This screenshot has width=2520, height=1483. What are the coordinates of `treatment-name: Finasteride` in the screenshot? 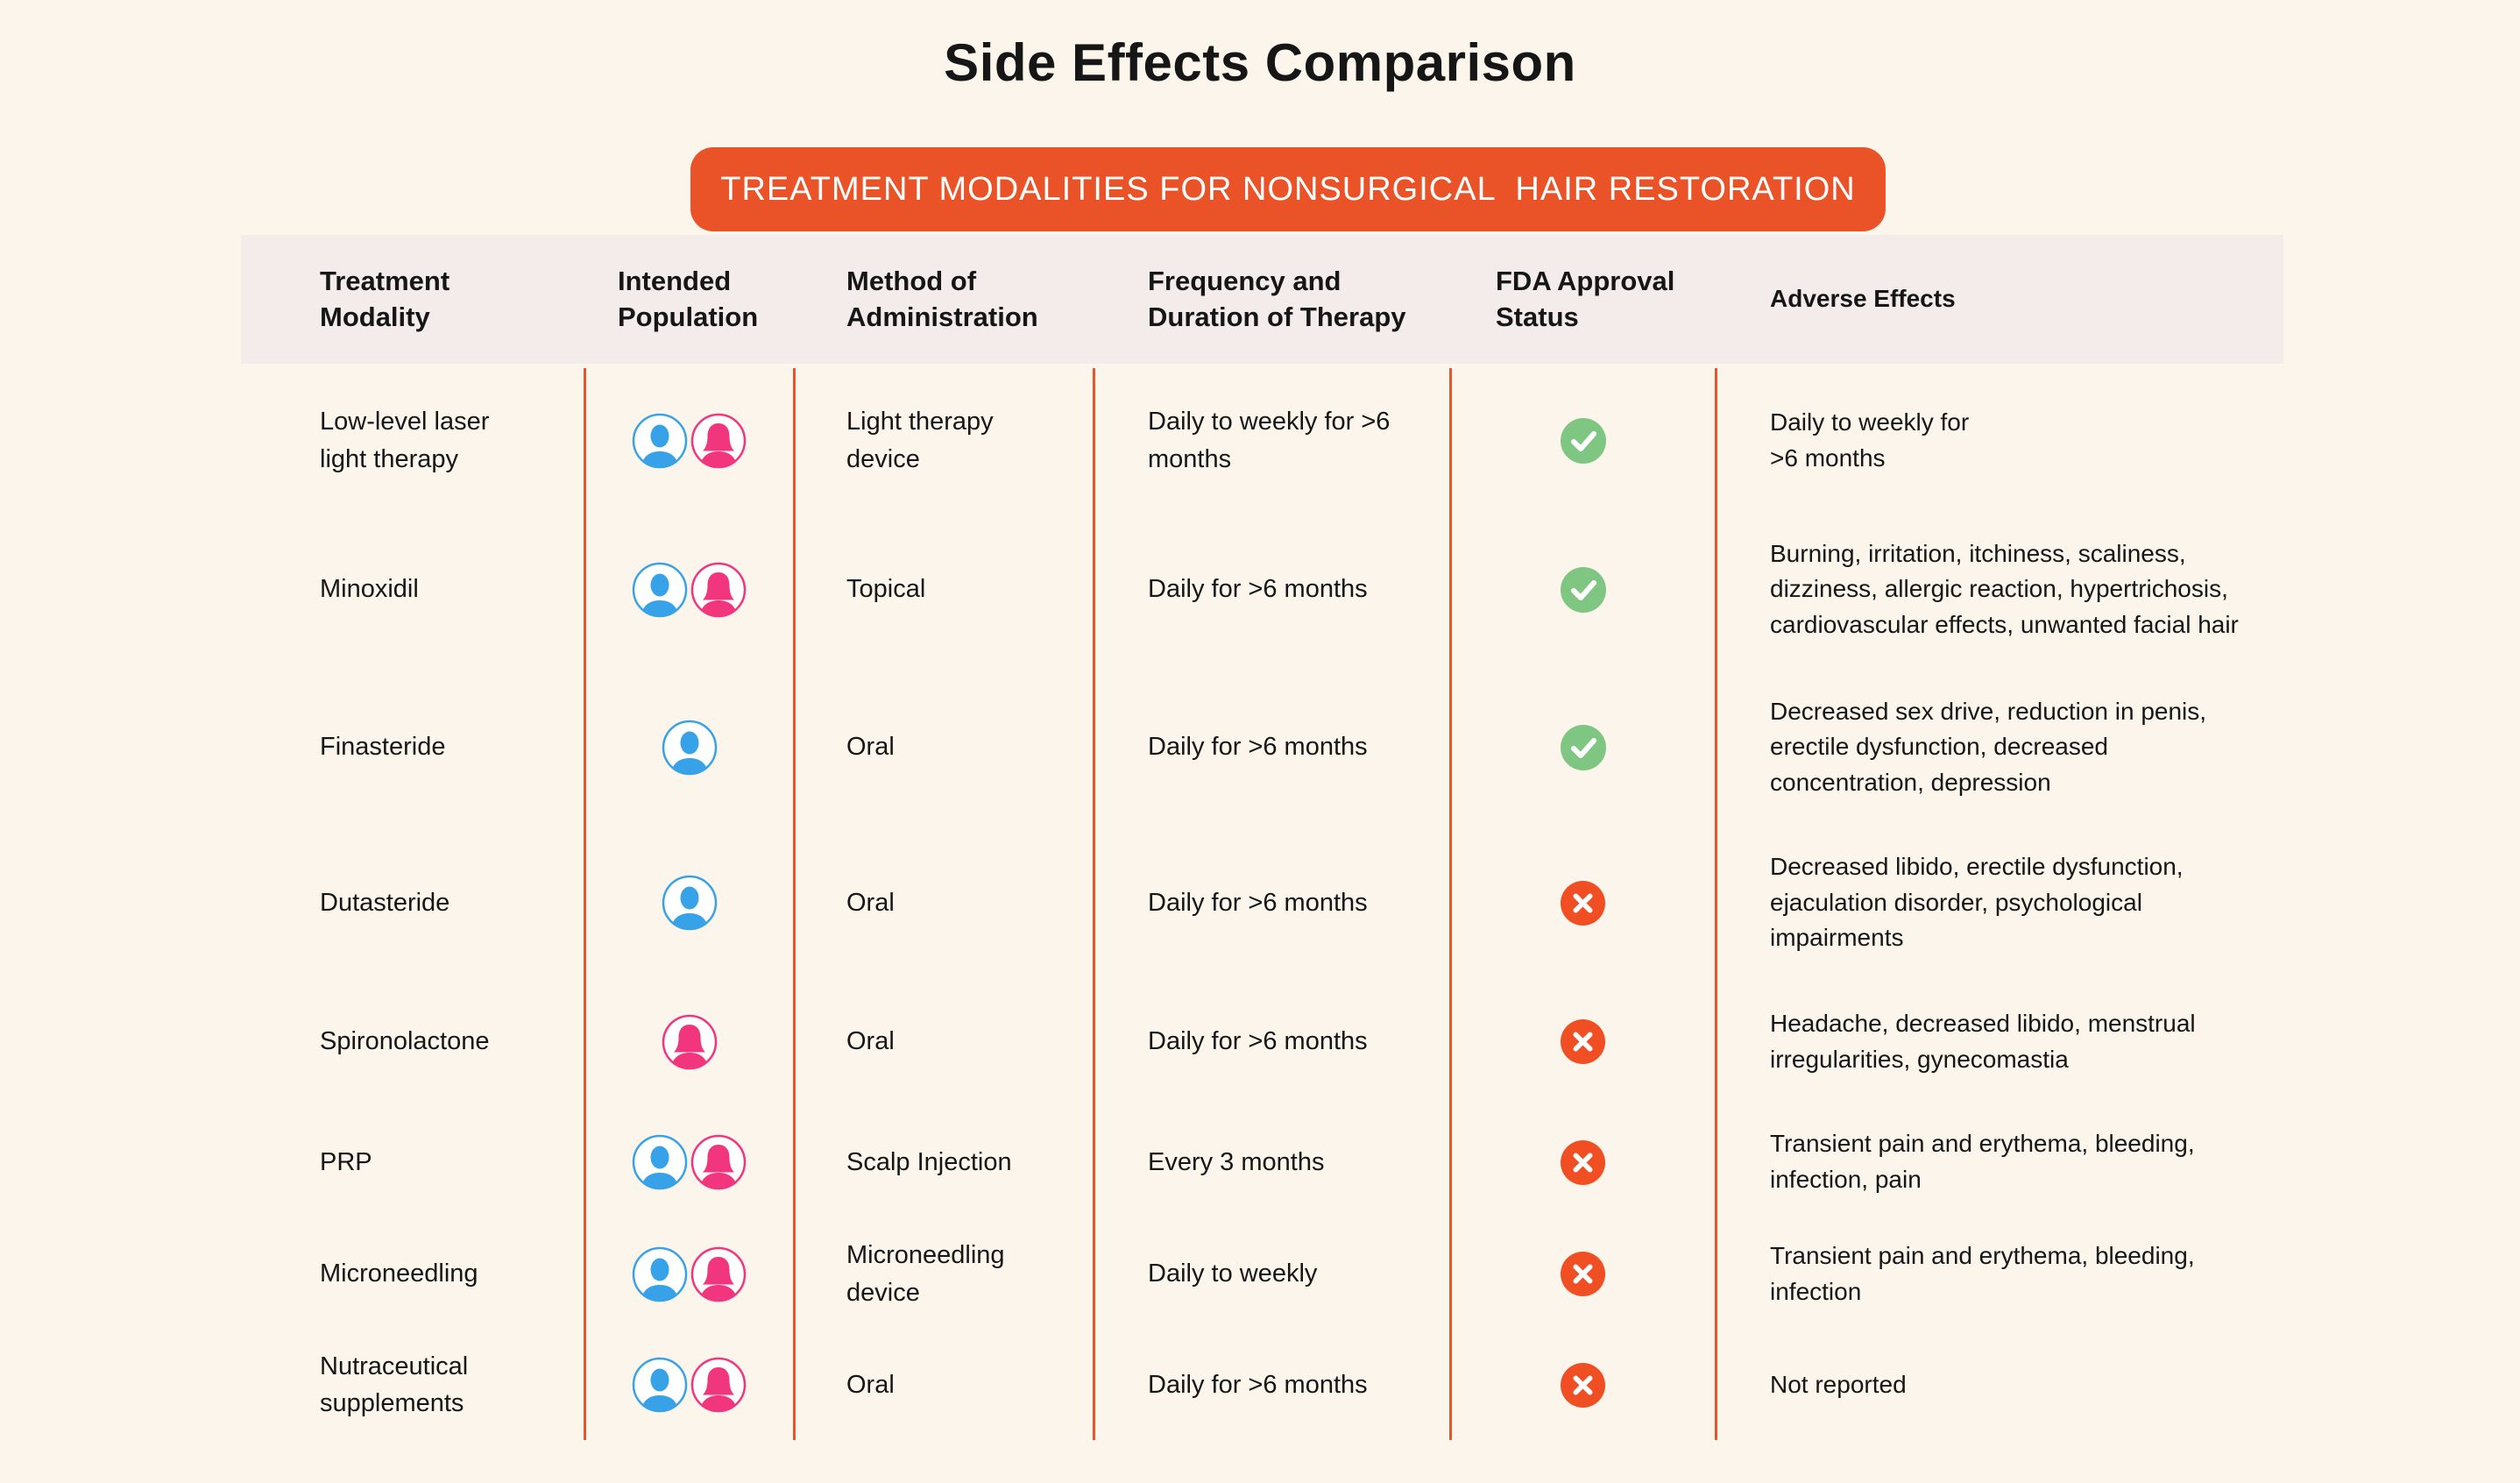 It's located at (383, 747).